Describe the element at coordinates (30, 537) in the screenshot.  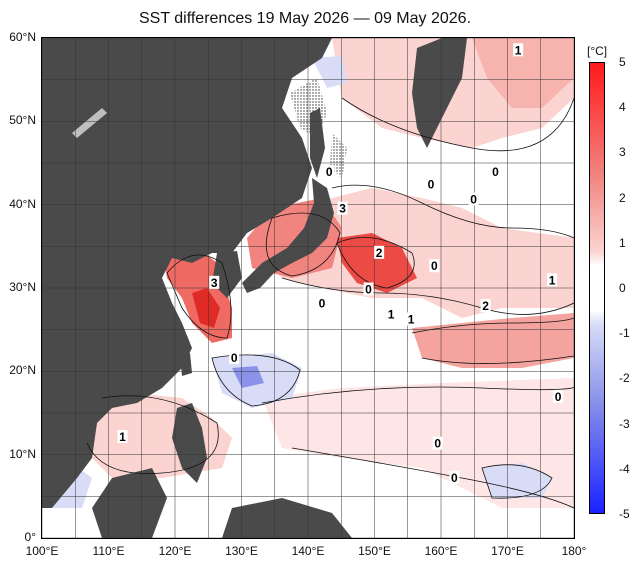
I see `latitude-label: 0°` at that location.